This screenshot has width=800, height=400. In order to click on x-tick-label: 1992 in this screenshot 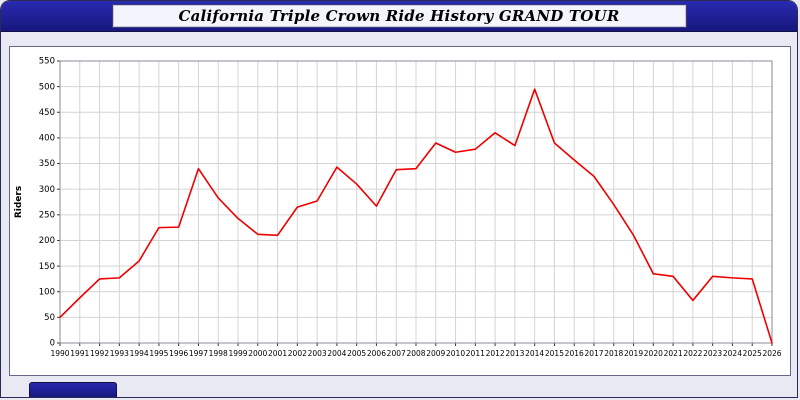, I will do `click(99, 353)`.